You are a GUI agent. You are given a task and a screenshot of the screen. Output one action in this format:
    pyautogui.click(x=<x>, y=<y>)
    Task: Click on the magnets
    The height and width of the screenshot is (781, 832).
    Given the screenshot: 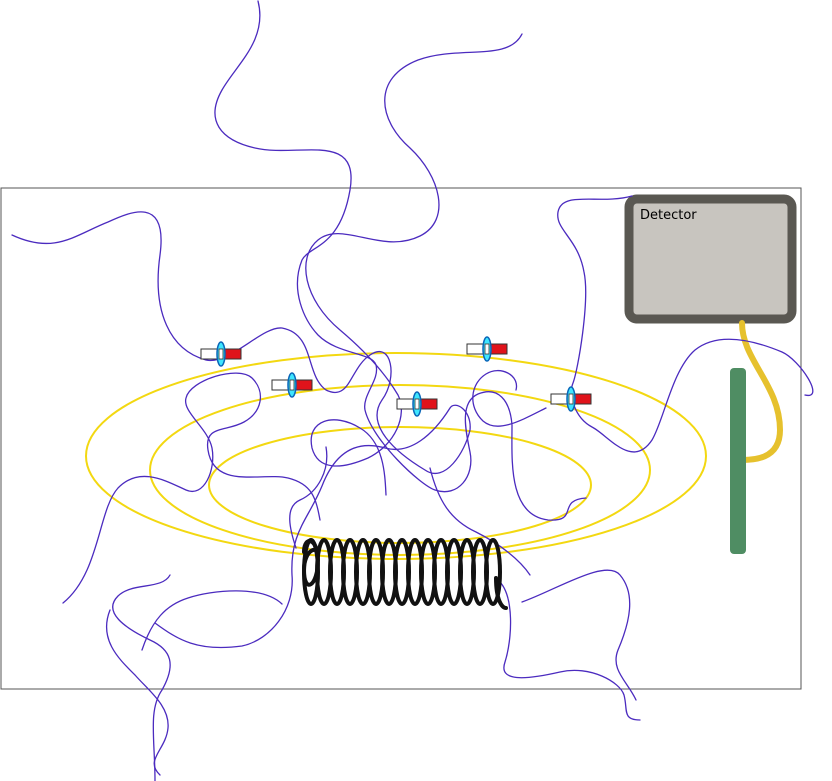 What is the action you would take?
    pyautogui.click(x=396, y=376)
    